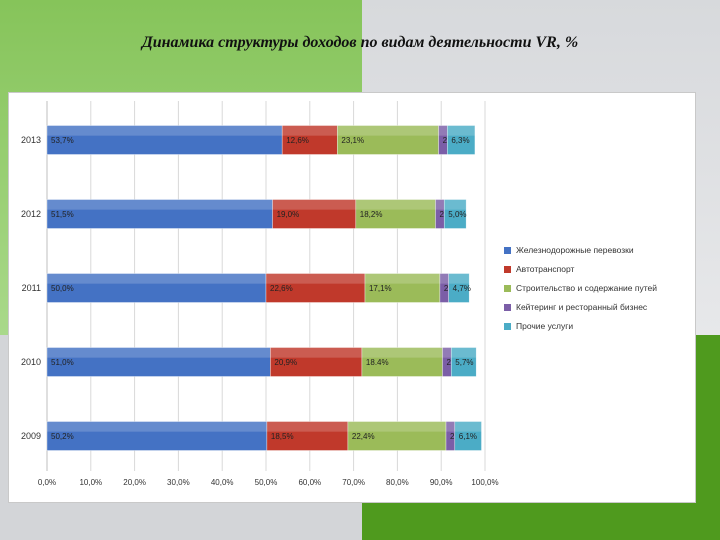 This screenshot has height=540, width=720. Describe the element at coordinates (31, 362) in the screenshot. I see `category-label: 2010` at that location.